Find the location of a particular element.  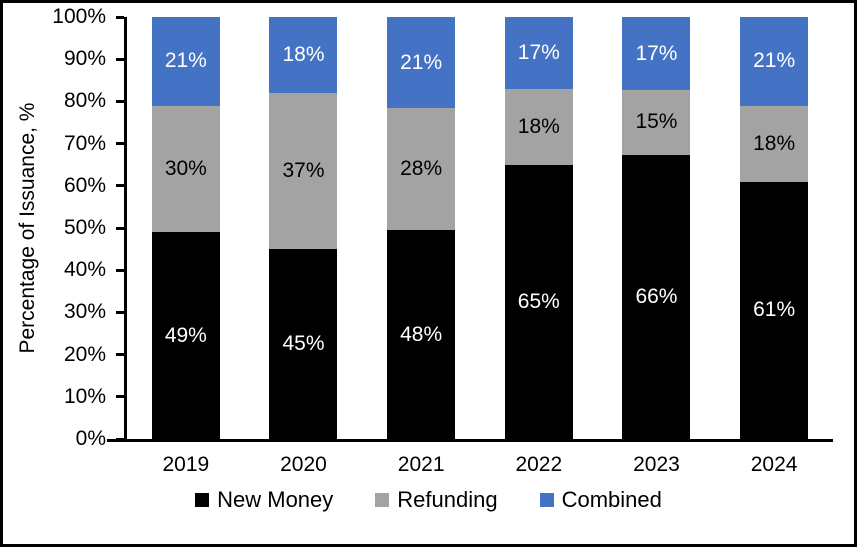

bar-segment-combined-2023: 17% is located at coordinates (656, 54).